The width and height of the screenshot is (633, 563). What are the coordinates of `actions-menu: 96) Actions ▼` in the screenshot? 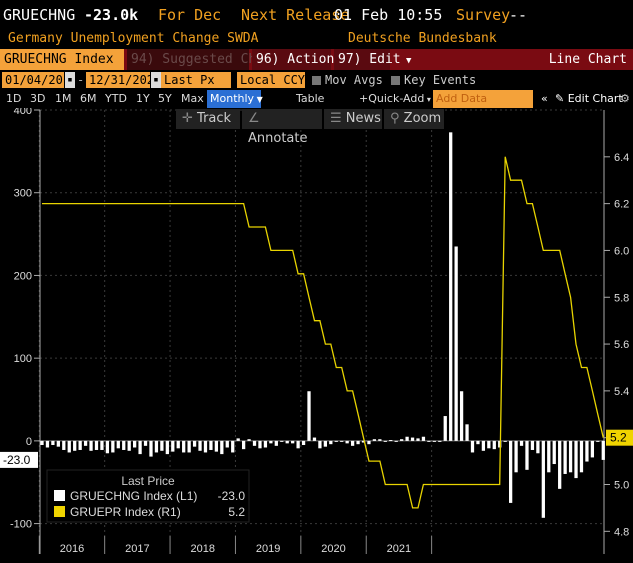 It's located at (302, 59).